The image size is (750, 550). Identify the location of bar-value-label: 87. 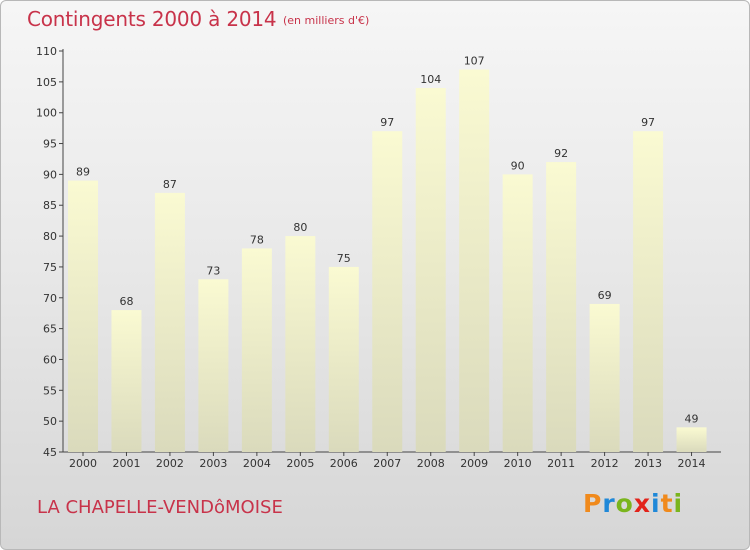
(170, 184).